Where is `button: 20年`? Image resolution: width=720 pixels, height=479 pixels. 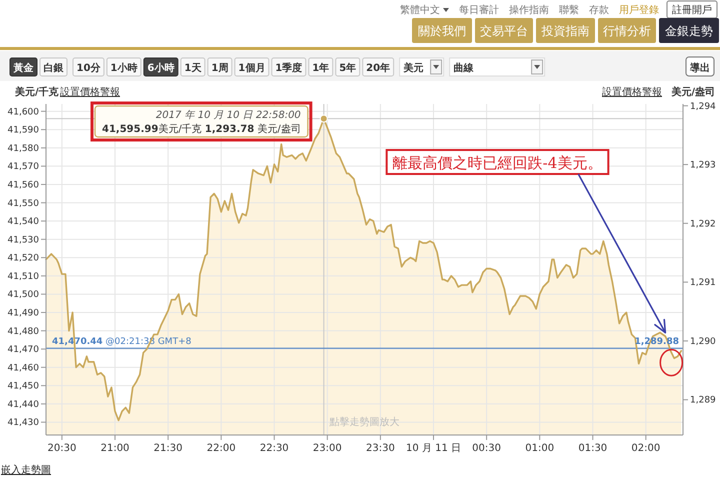
button: 20年 is located at coordinates (378, 67).